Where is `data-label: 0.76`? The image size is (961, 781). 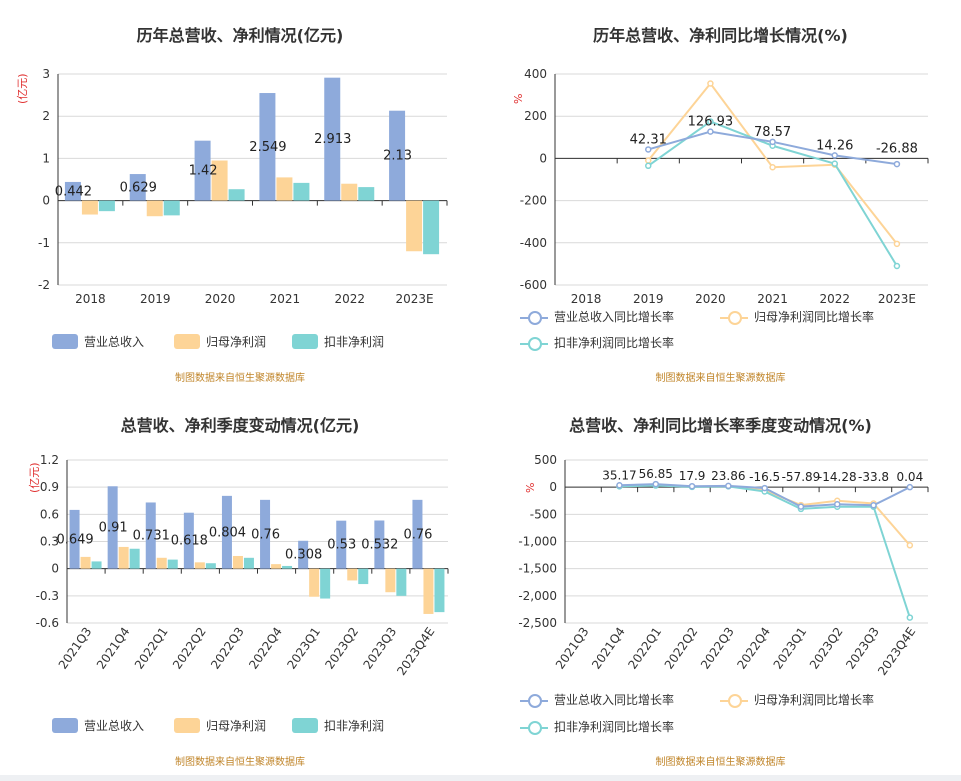 data-label: 0.76 is located at coordinates (265, 534).